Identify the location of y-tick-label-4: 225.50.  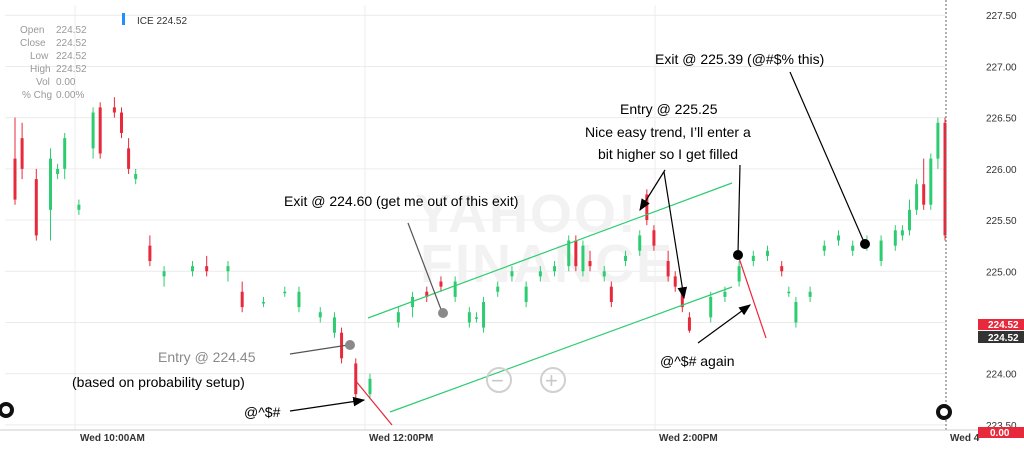
(1001, 221).